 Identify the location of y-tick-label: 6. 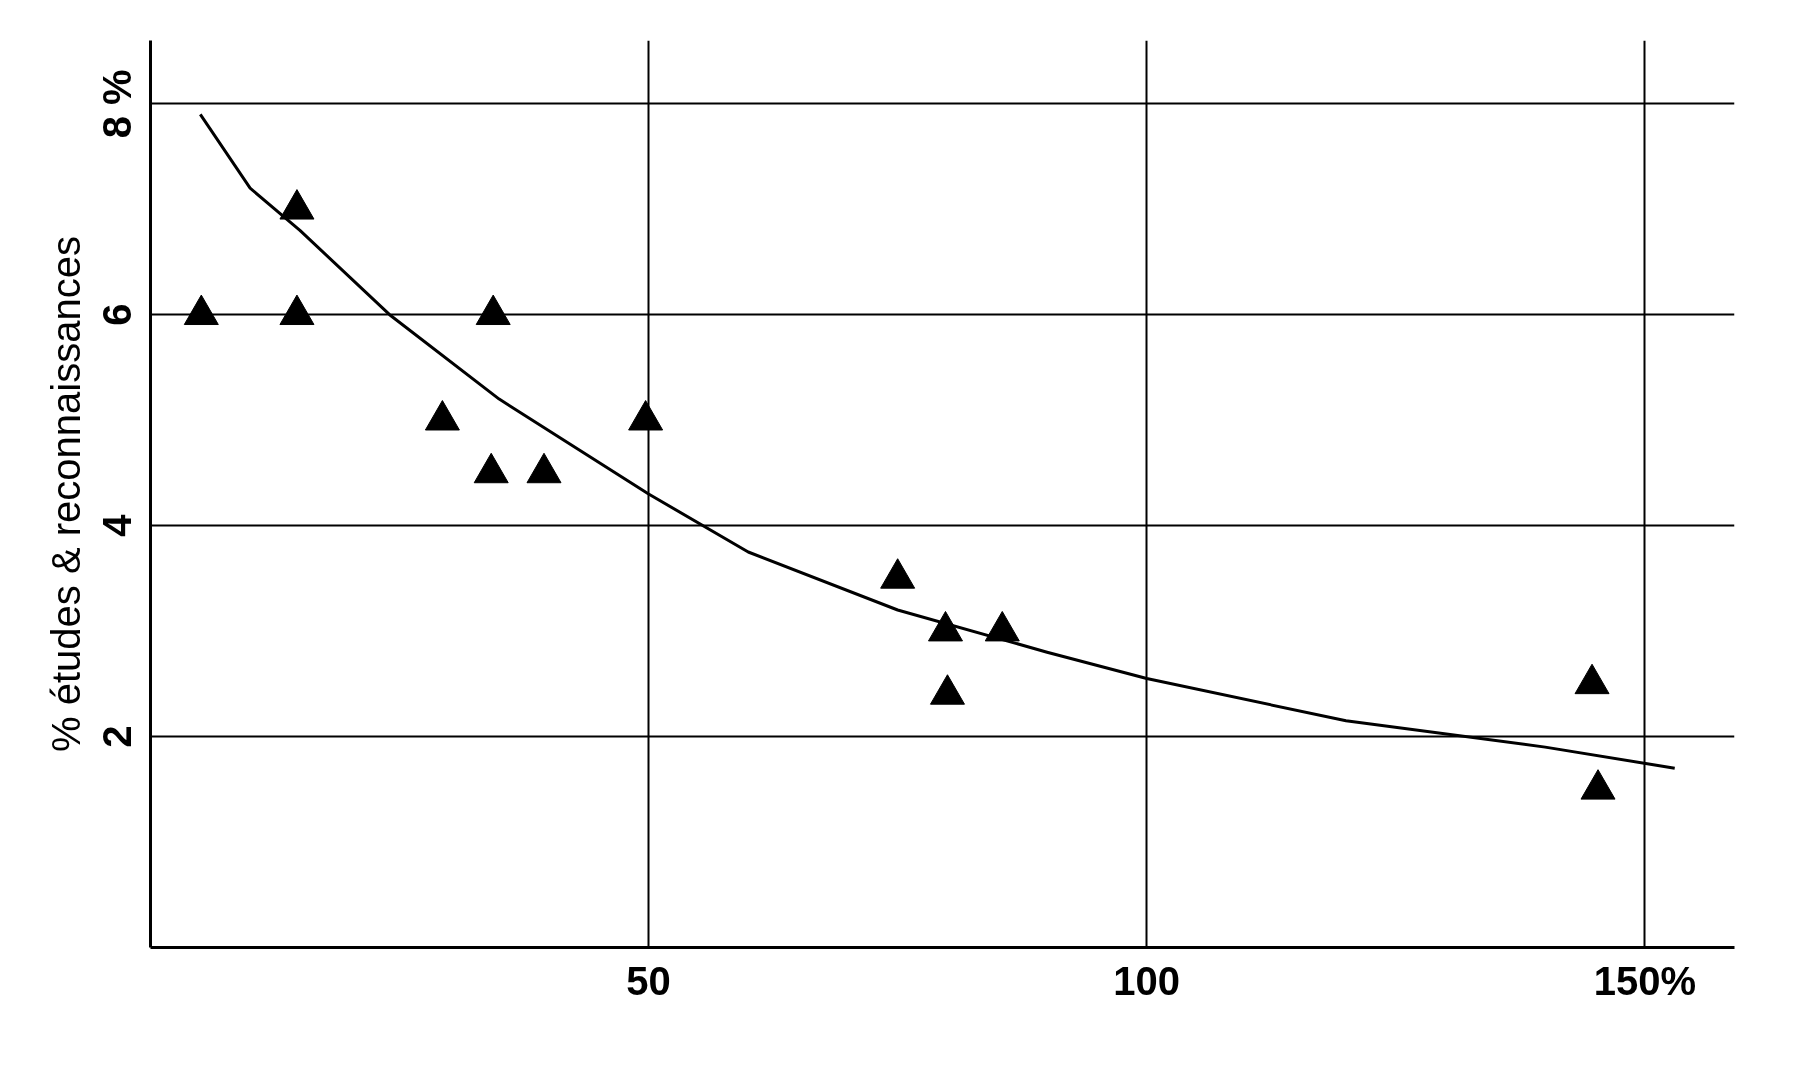
(117, 314).